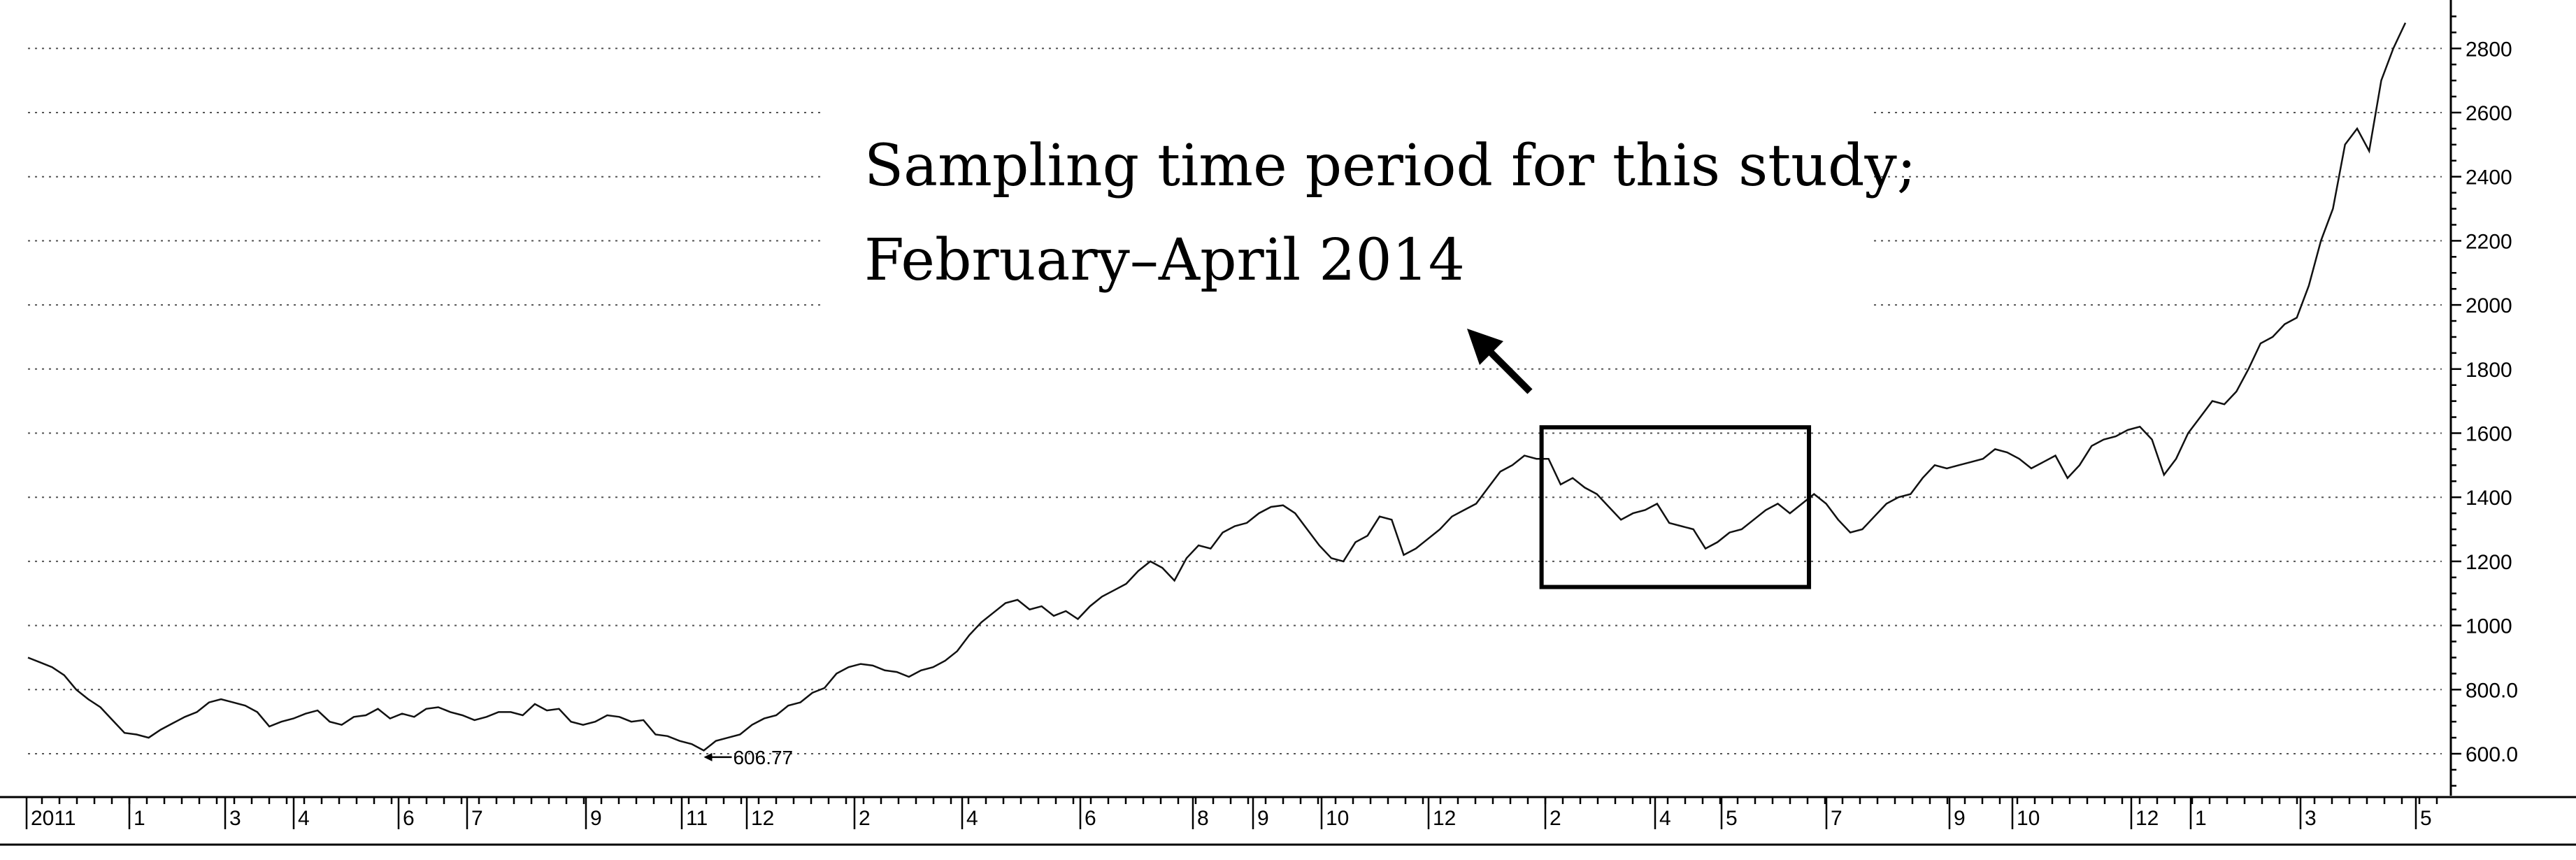 The width and height of the screenshot is (2576, 860). What do you see at coordinates (1500, 362) in the screenshot?
I see `arrow-icon` at bounding box center [1500, 362].